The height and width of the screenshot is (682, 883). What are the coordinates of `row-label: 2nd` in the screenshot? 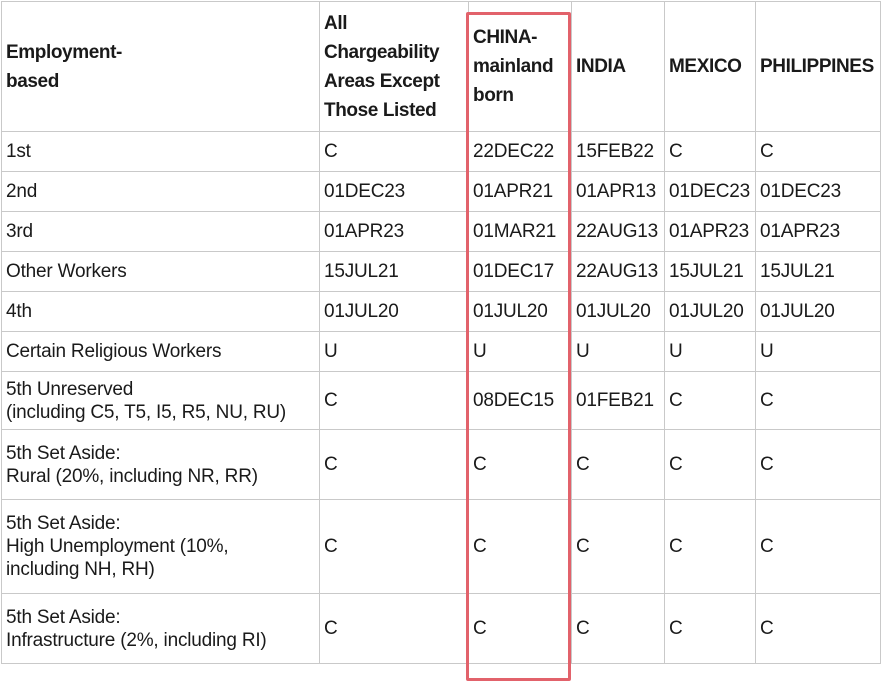 It's located at (160, 191).